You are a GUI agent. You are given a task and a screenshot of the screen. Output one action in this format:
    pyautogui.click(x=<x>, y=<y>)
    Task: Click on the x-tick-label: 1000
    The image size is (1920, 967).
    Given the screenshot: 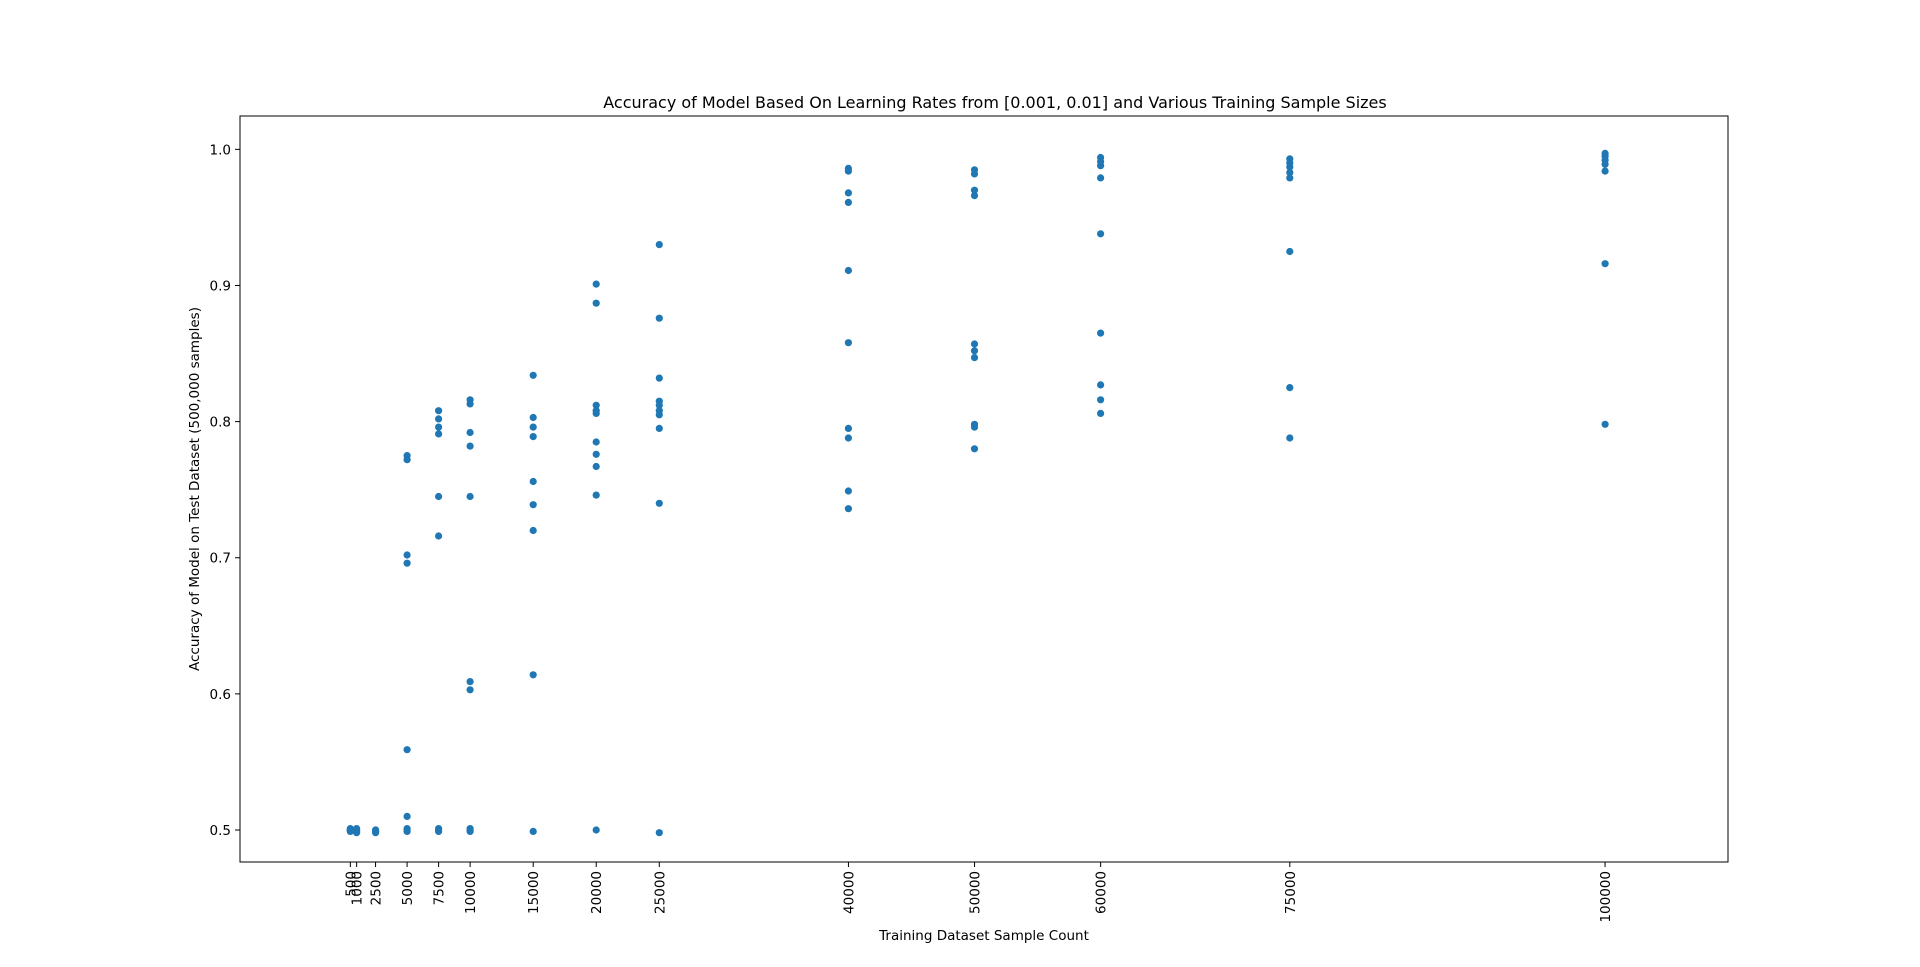 What is the action you would take?
    pyautogui.click(x=358, y=888)
    